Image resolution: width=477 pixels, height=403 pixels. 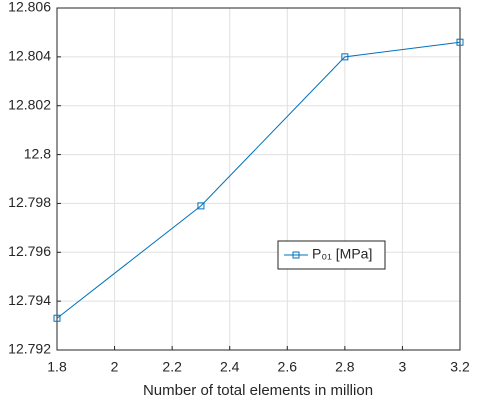 What do you see at coordinates (342, 254) in the screenshot?
I see `legend-label: P₀₁ [MPa]` at bounding box center [342, 254].